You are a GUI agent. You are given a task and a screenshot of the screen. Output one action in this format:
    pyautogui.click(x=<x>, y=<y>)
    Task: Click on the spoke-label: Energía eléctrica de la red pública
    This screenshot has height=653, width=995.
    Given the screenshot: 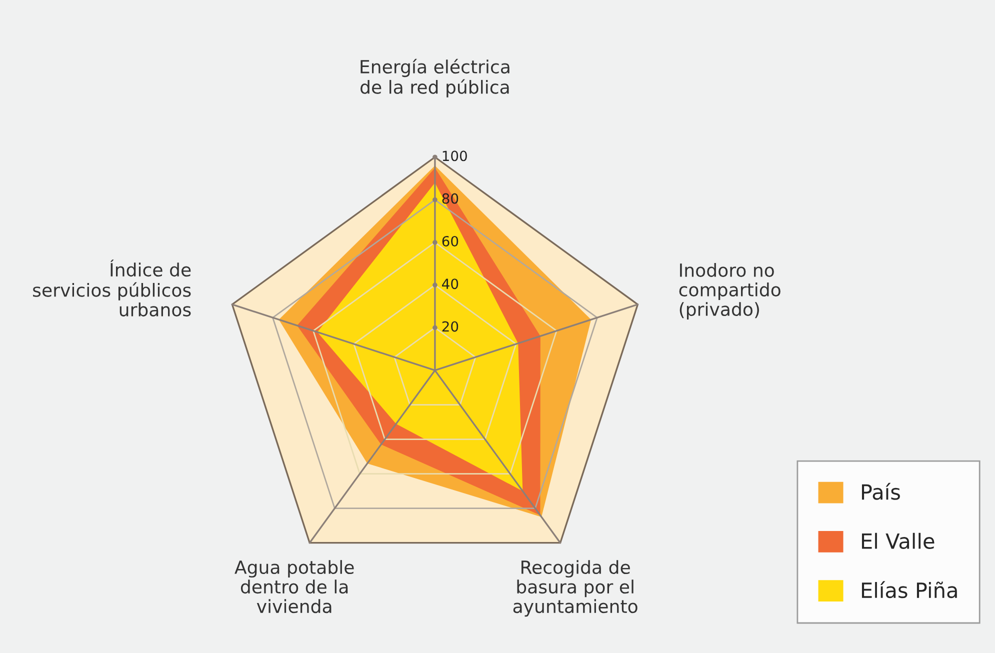 What is the action you would take?
    pyautogui.click(x=435, y=78)
    